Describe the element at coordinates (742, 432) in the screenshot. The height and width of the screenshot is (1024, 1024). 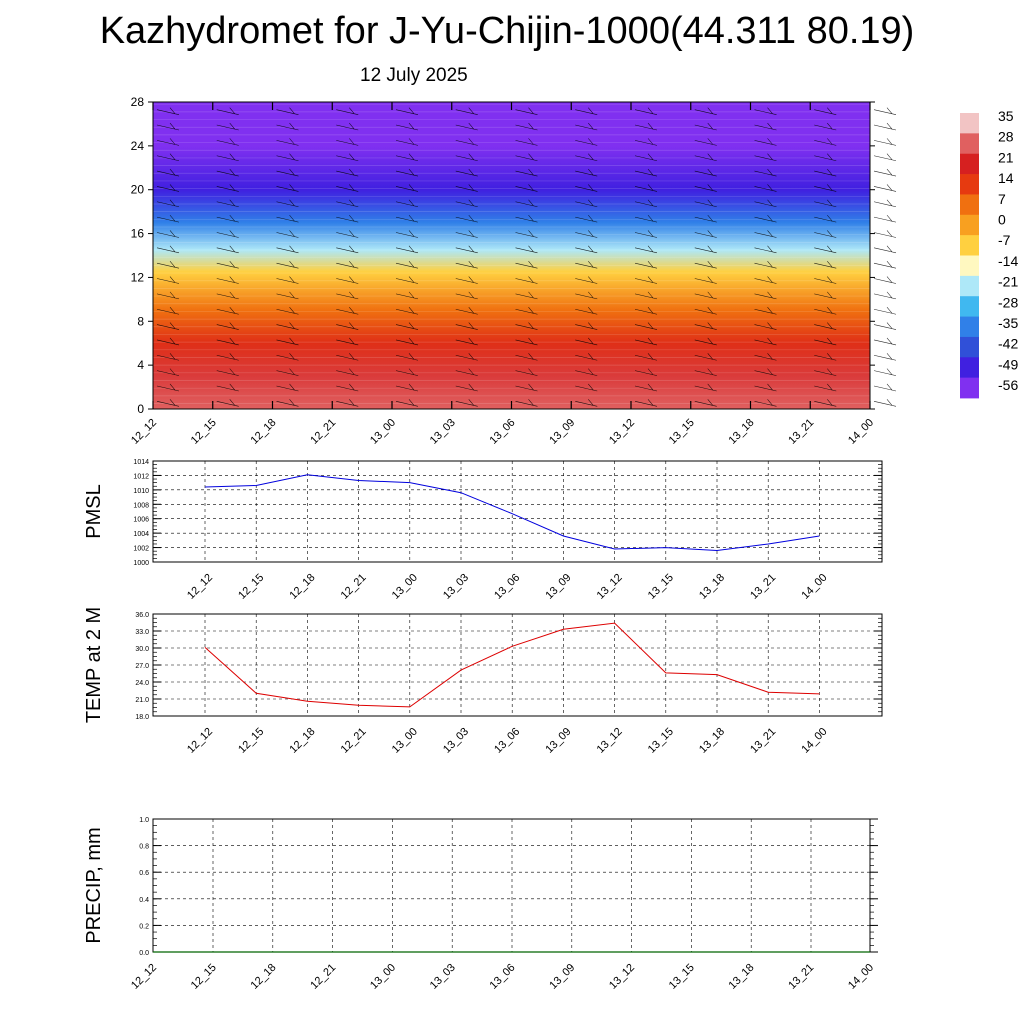
I see `x-tick-label: 13_18` at that location.